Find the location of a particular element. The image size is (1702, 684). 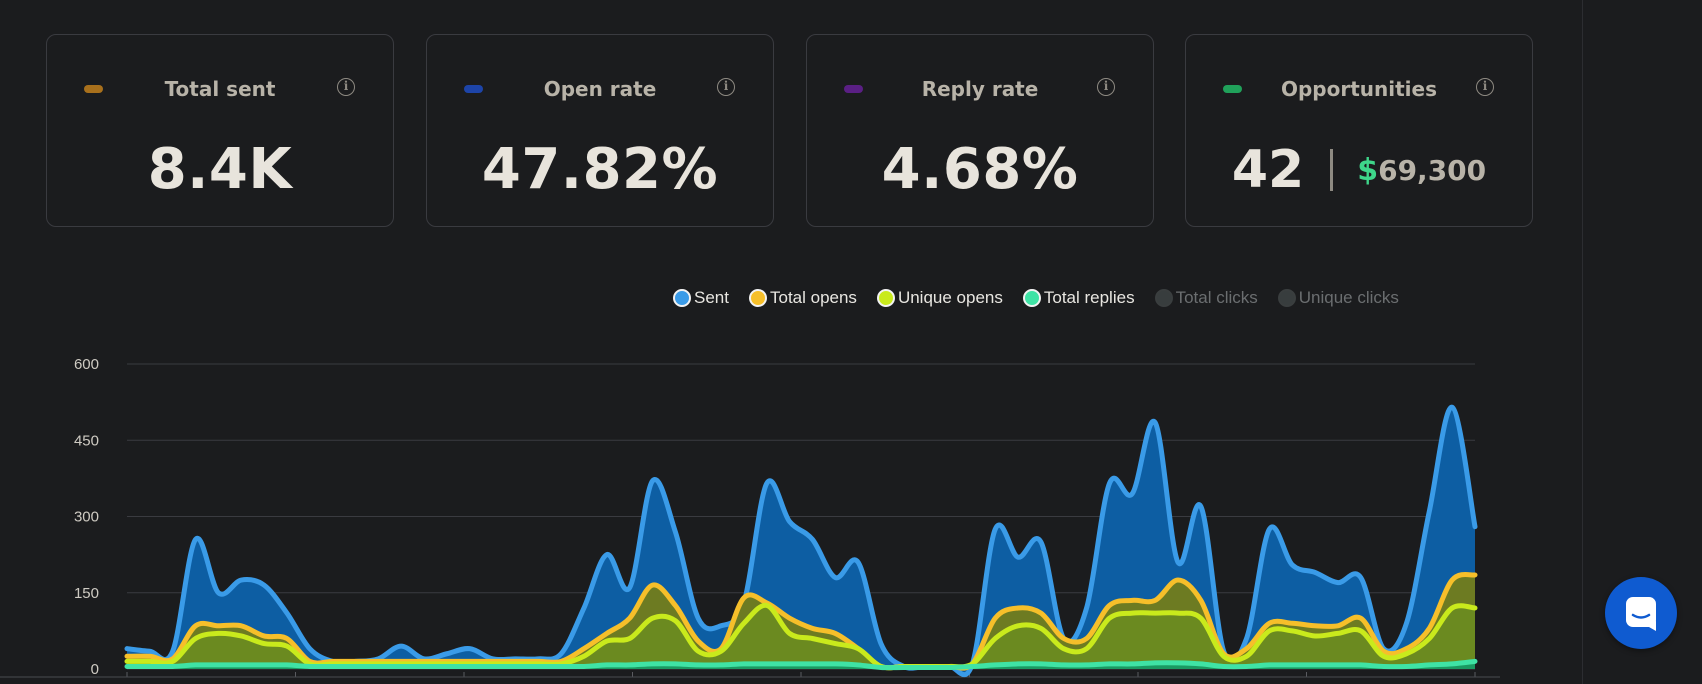

legend-item-sent: Sent is located at coordinates (701, 298).